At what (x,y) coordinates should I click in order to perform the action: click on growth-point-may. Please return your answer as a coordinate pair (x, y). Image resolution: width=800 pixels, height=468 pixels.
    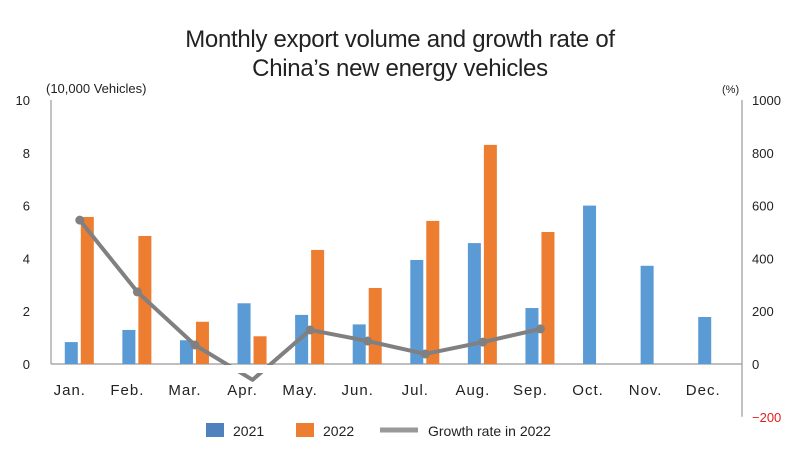
    Looking at the image, I should click on (310, 330).